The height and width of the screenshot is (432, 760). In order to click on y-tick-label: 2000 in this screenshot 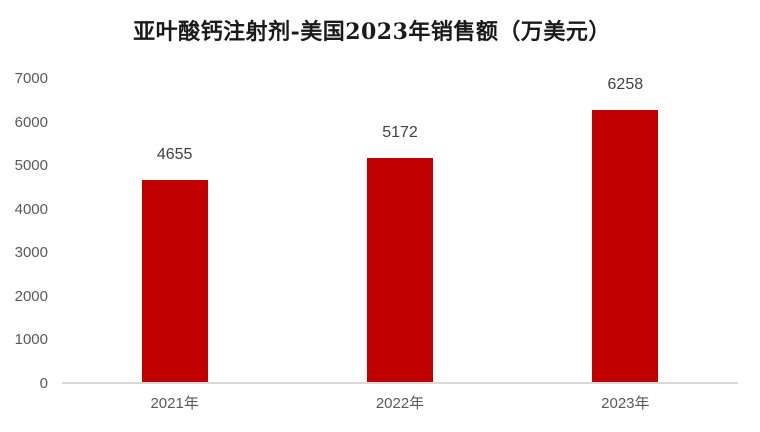, I will do `click(31, 296)`.